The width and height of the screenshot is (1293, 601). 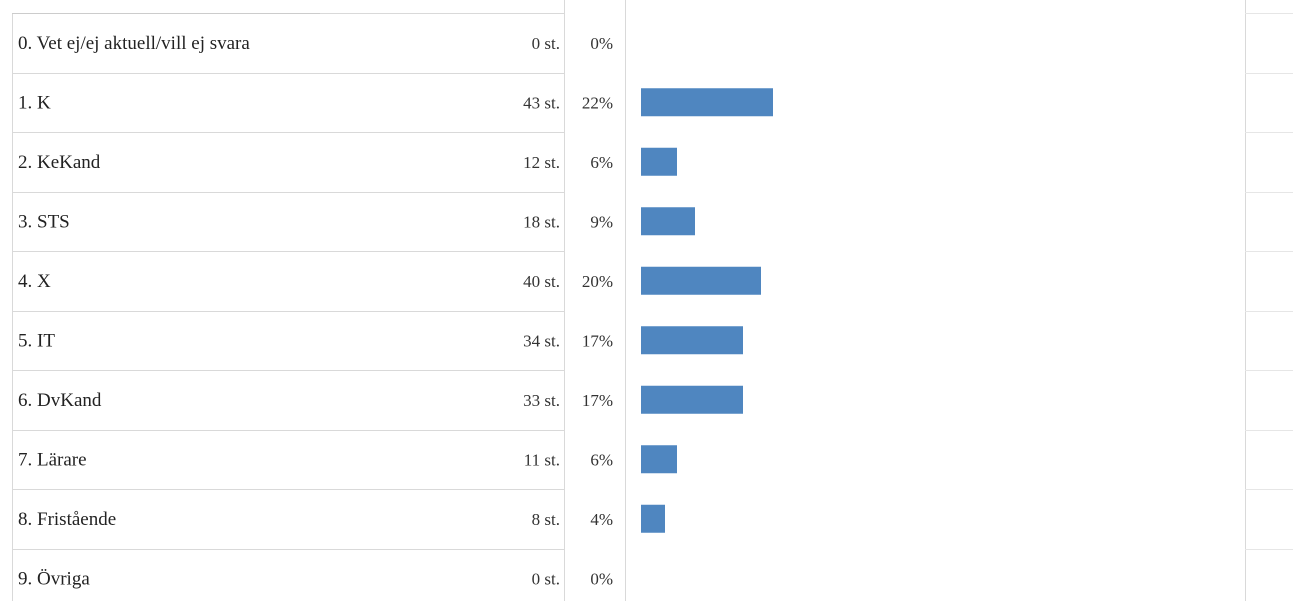 I want to click on row-label: 6. DvKand, so click(x=60, y=400).